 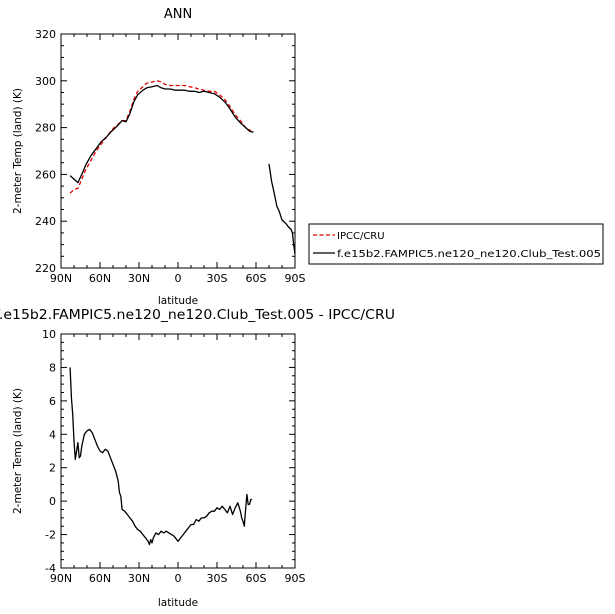 I want to click on bottom-x-tick-label: 30N, so click(x=139, y=578).